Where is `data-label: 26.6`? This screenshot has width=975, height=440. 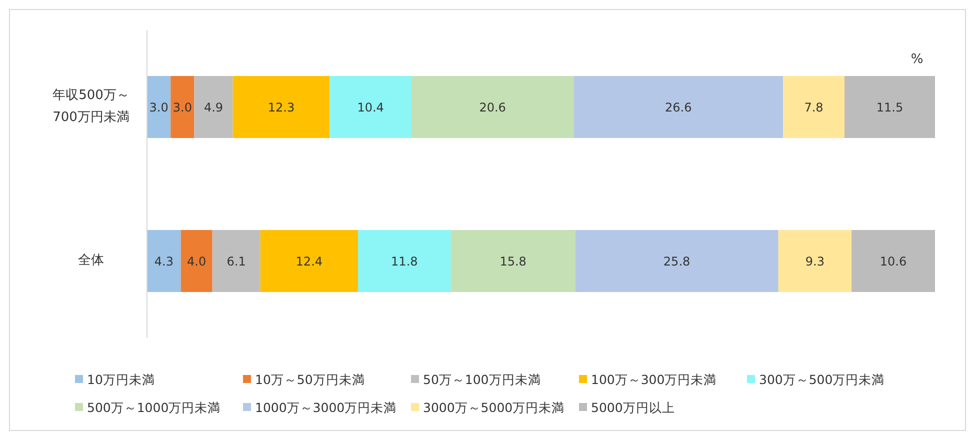 data-label: 26.6 is located at coordinates (678, 107).